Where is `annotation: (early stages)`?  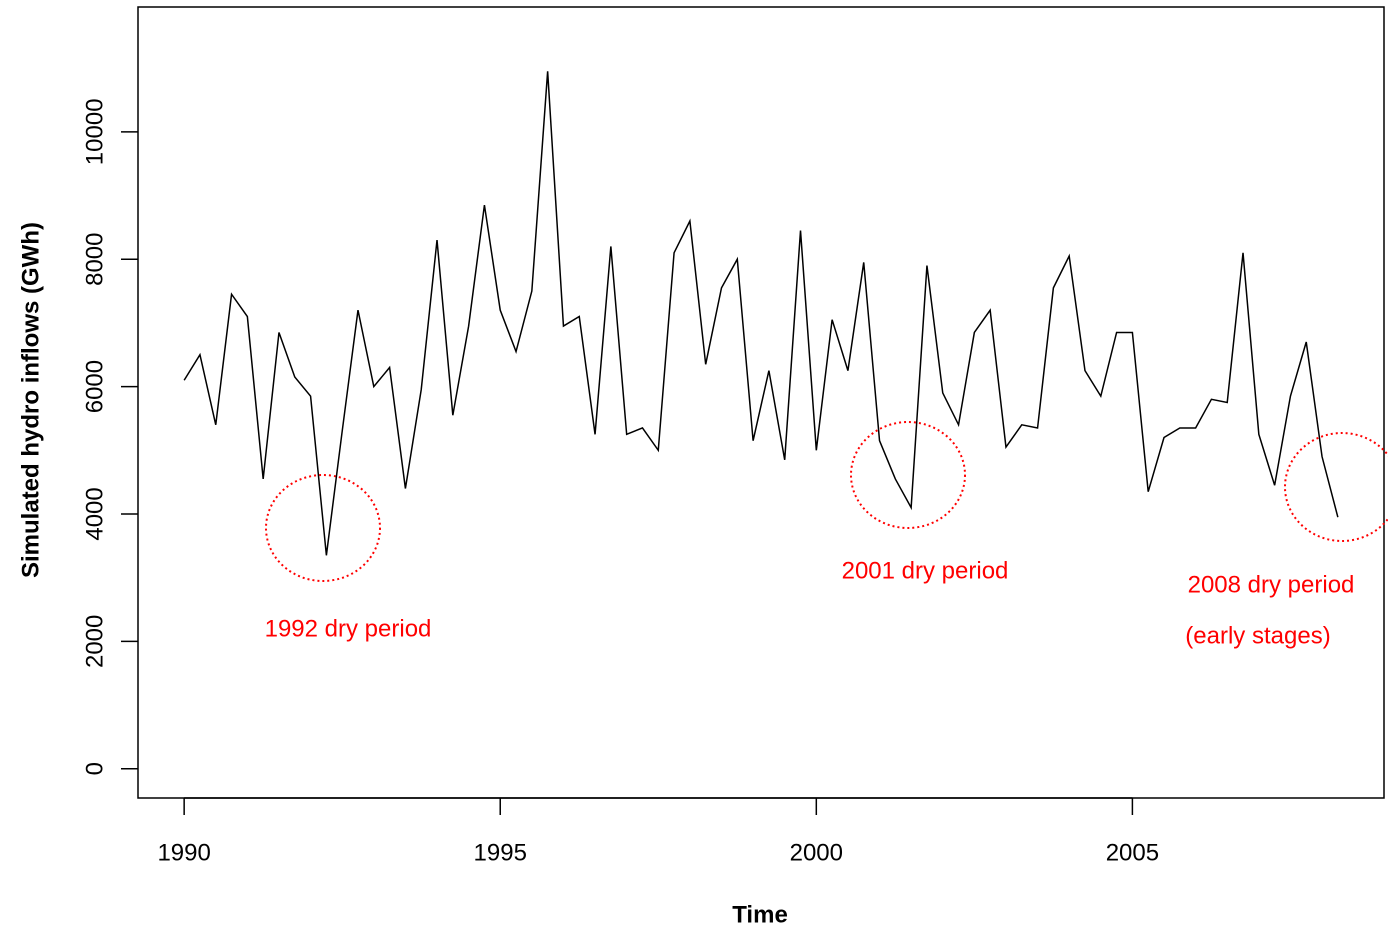 annotation: (early stages) is located at coordinates (1257, 635).